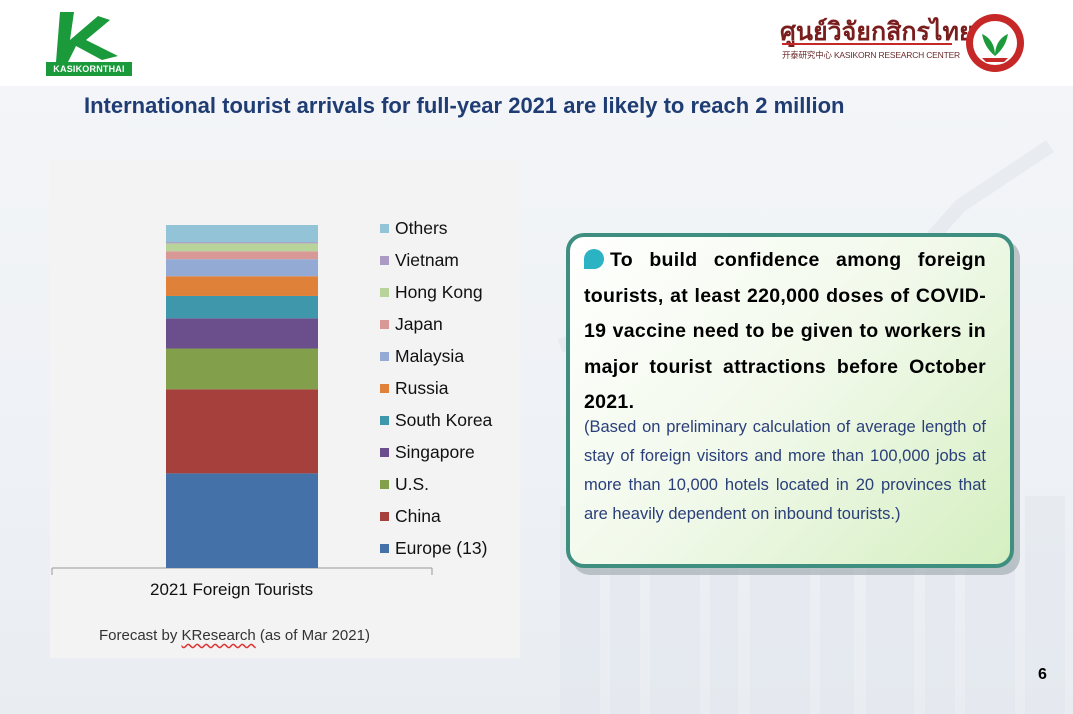  Describe the element at coordinates (384, 484) in the screenshot. I see `legend-swatch-u-s` at that location.